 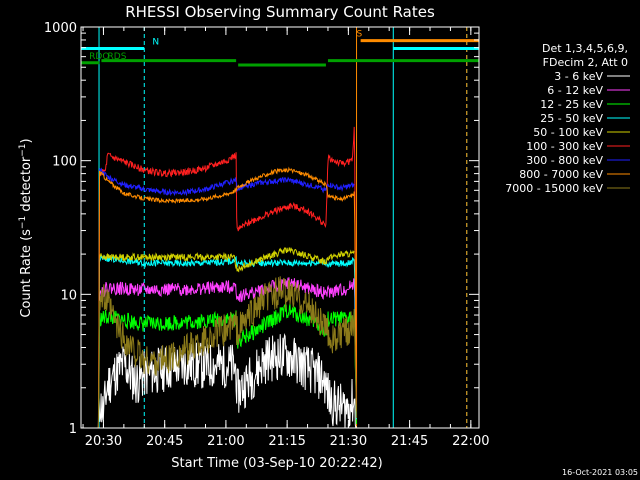 What do you see at coordinates (68, 295) in the screenshot?
I see `y-tick-label: 10` at bounding box center [68, 295].